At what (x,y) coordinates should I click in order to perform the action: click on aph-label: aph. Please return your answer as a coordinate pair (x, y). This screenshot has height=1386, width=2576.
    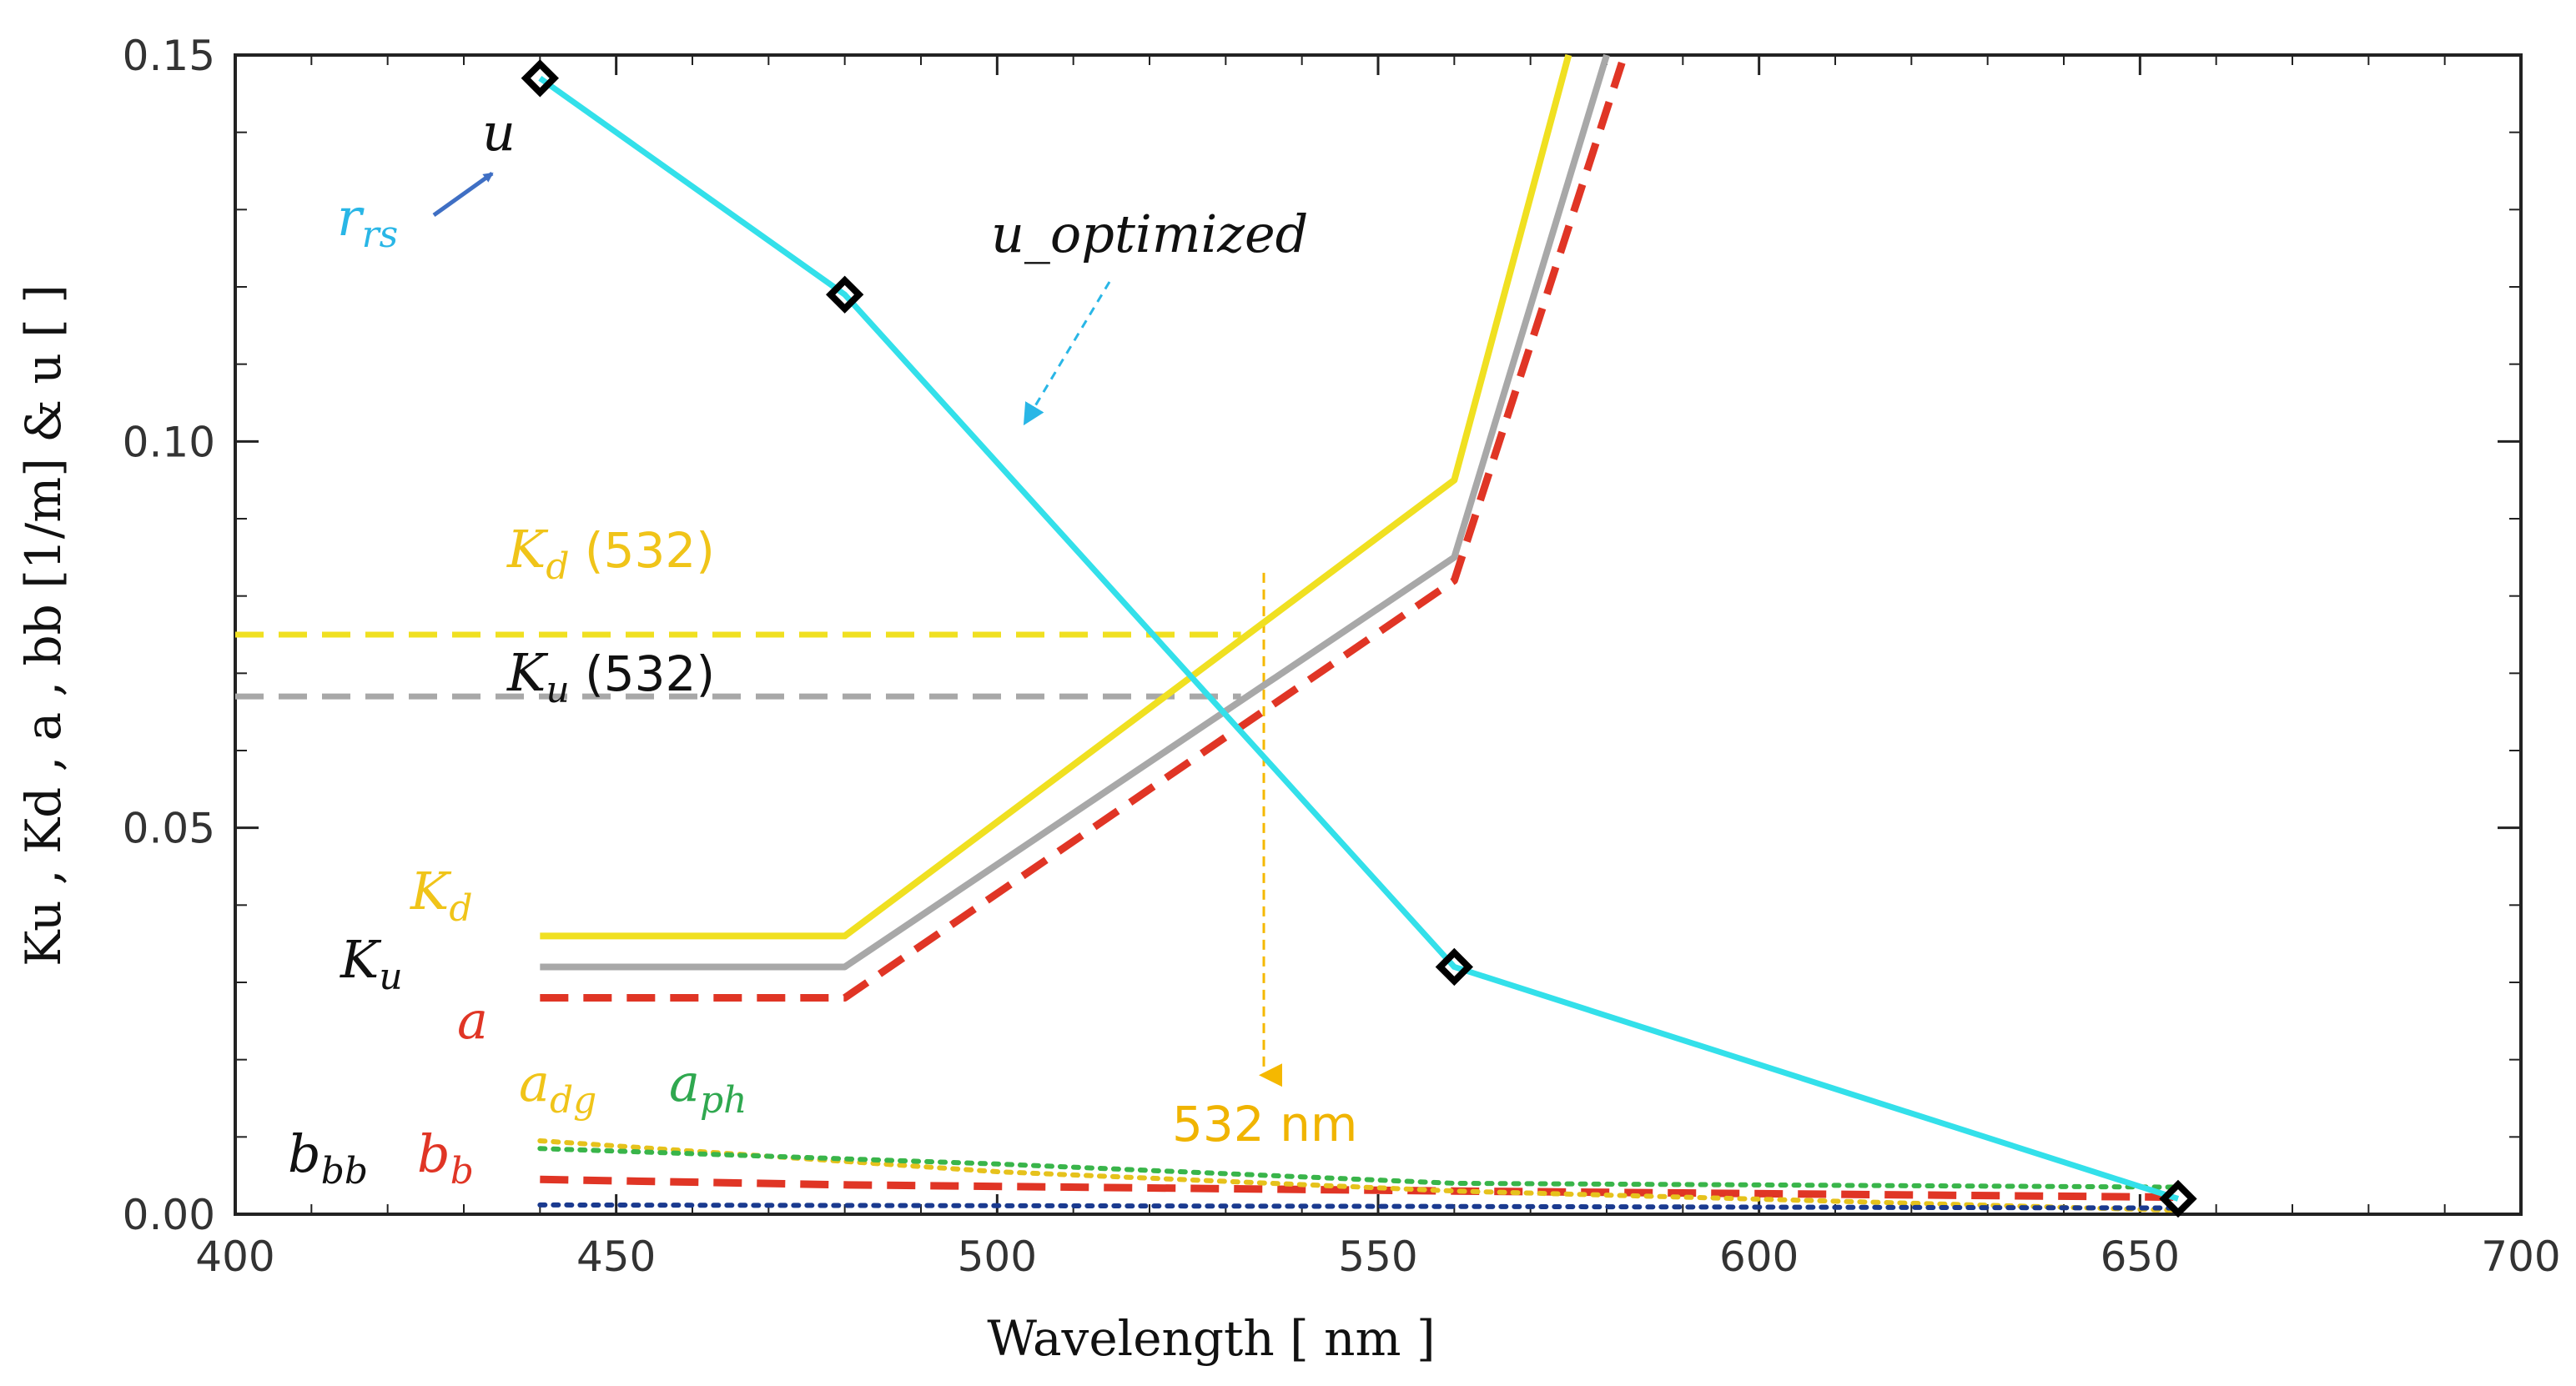
    Looking at the image, I should click on (708, 1087).